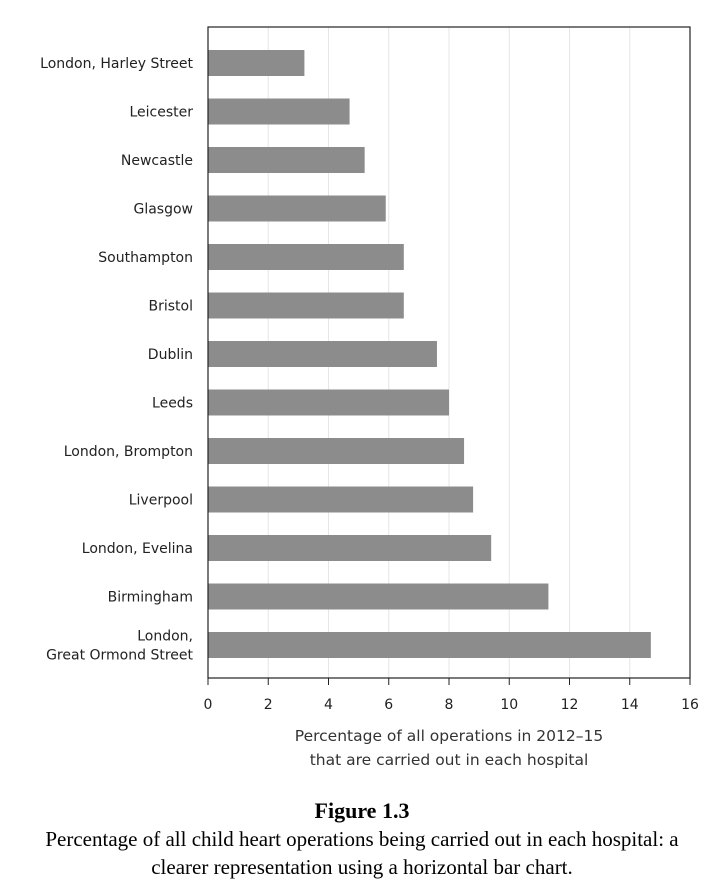 The height and width of the screenshot is (886, 724). Describe the element at coordinates (128, 452) in the screenshot. I see `category-label: London, Brompton` at that location.